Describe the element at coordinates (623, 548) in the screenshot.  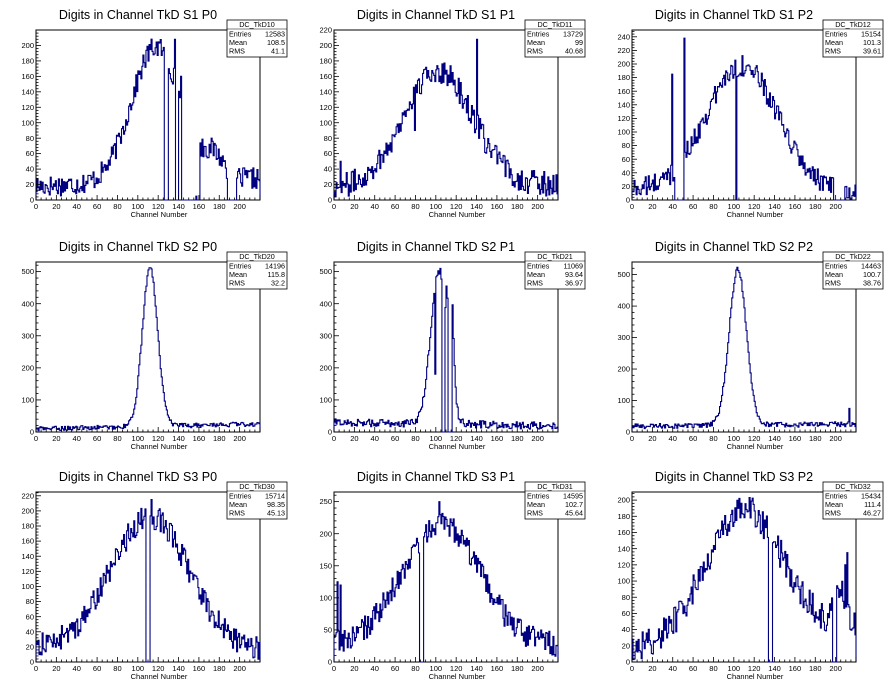
I see `y-tick-label: 140` at that location.